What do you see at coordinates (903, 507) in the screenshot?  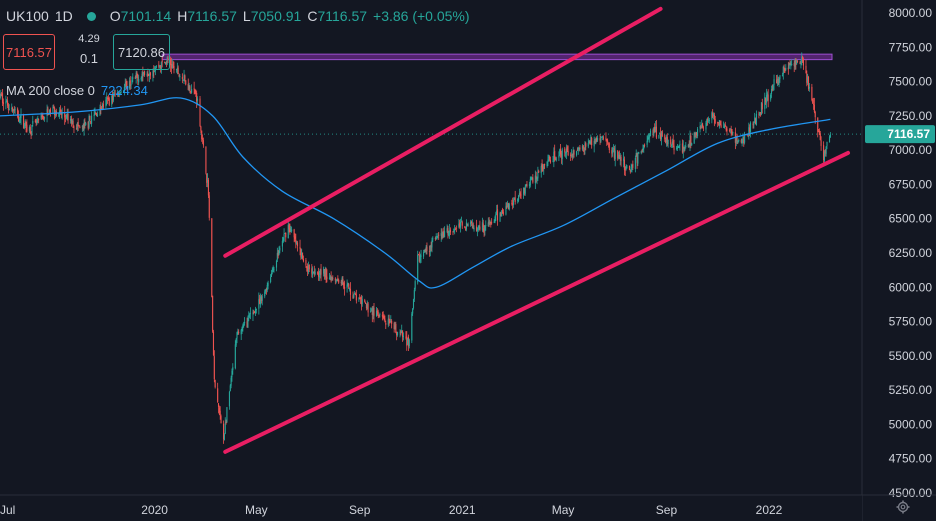 I see `gear-icon` at bounding box center [903, 507].